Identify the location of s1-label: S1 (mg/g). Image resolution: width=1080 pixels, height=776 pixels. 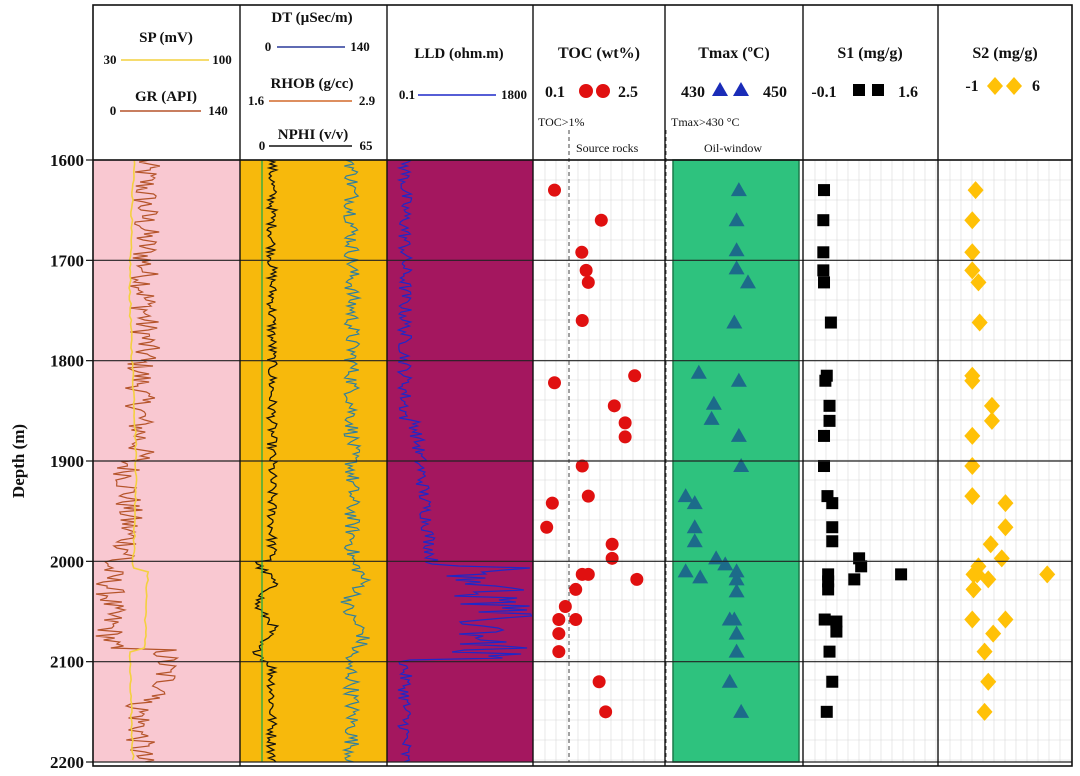
(869, 53).